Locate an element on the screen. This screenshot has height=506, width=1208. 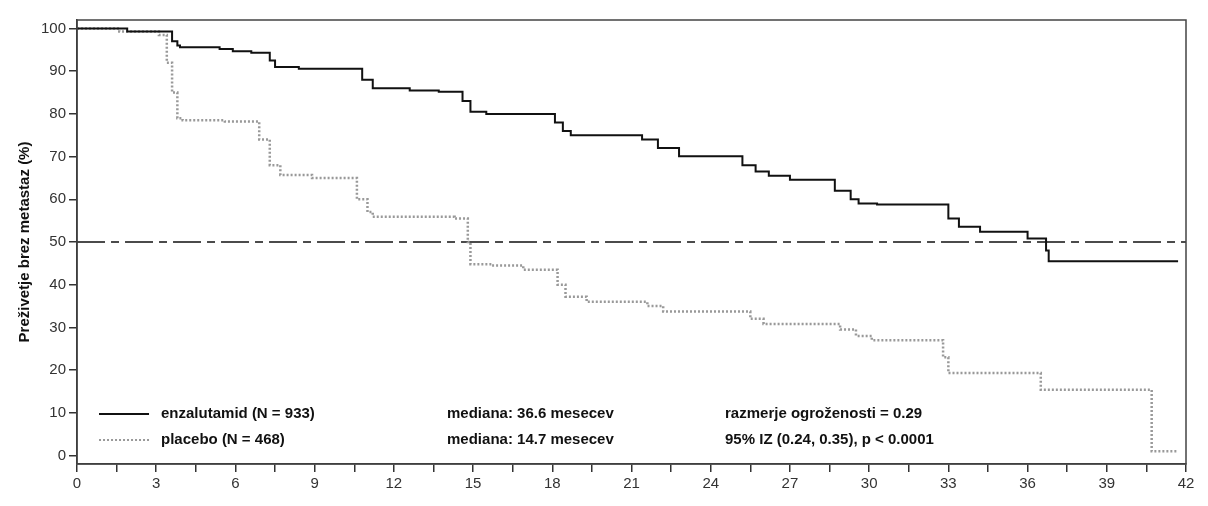
x-tick-label: 21 is located at coordinates (631, 483).